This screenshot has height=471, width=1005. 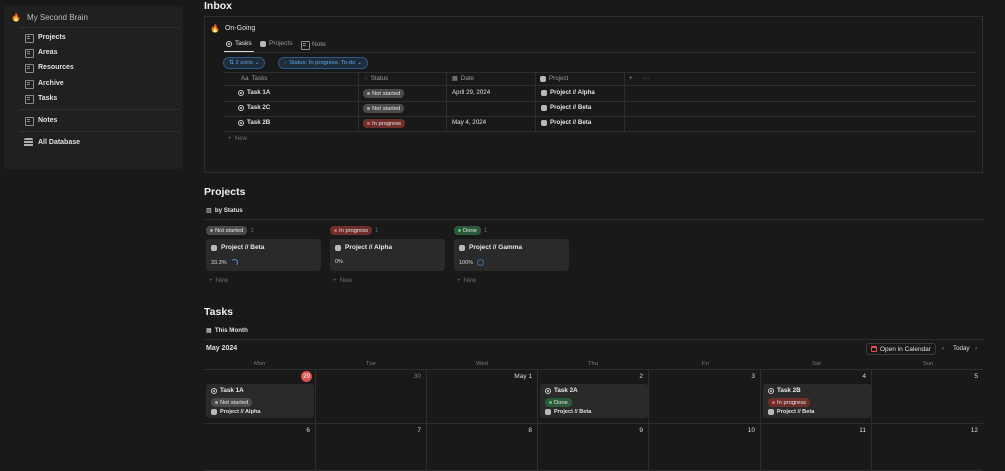 I want to click on column-header-tasks: Aa Tasks, so click(x=254, y=78).